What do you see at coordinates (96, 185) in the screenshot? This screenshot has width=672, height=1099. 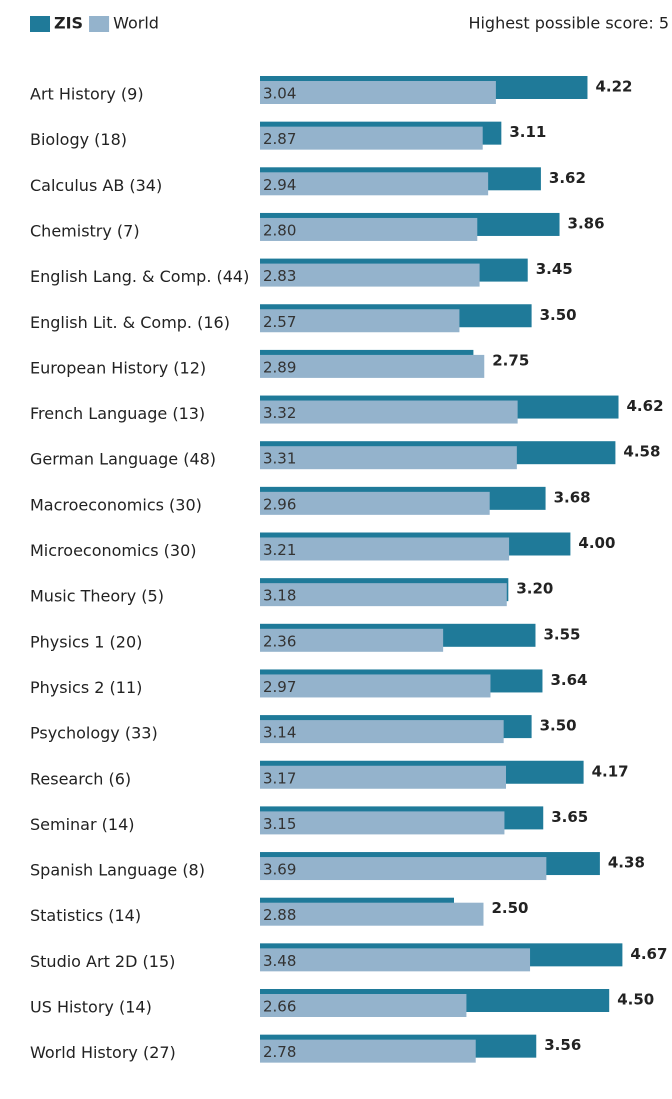 I see `category-label: Calculus AB (34)` at bounding box center [96, 185].